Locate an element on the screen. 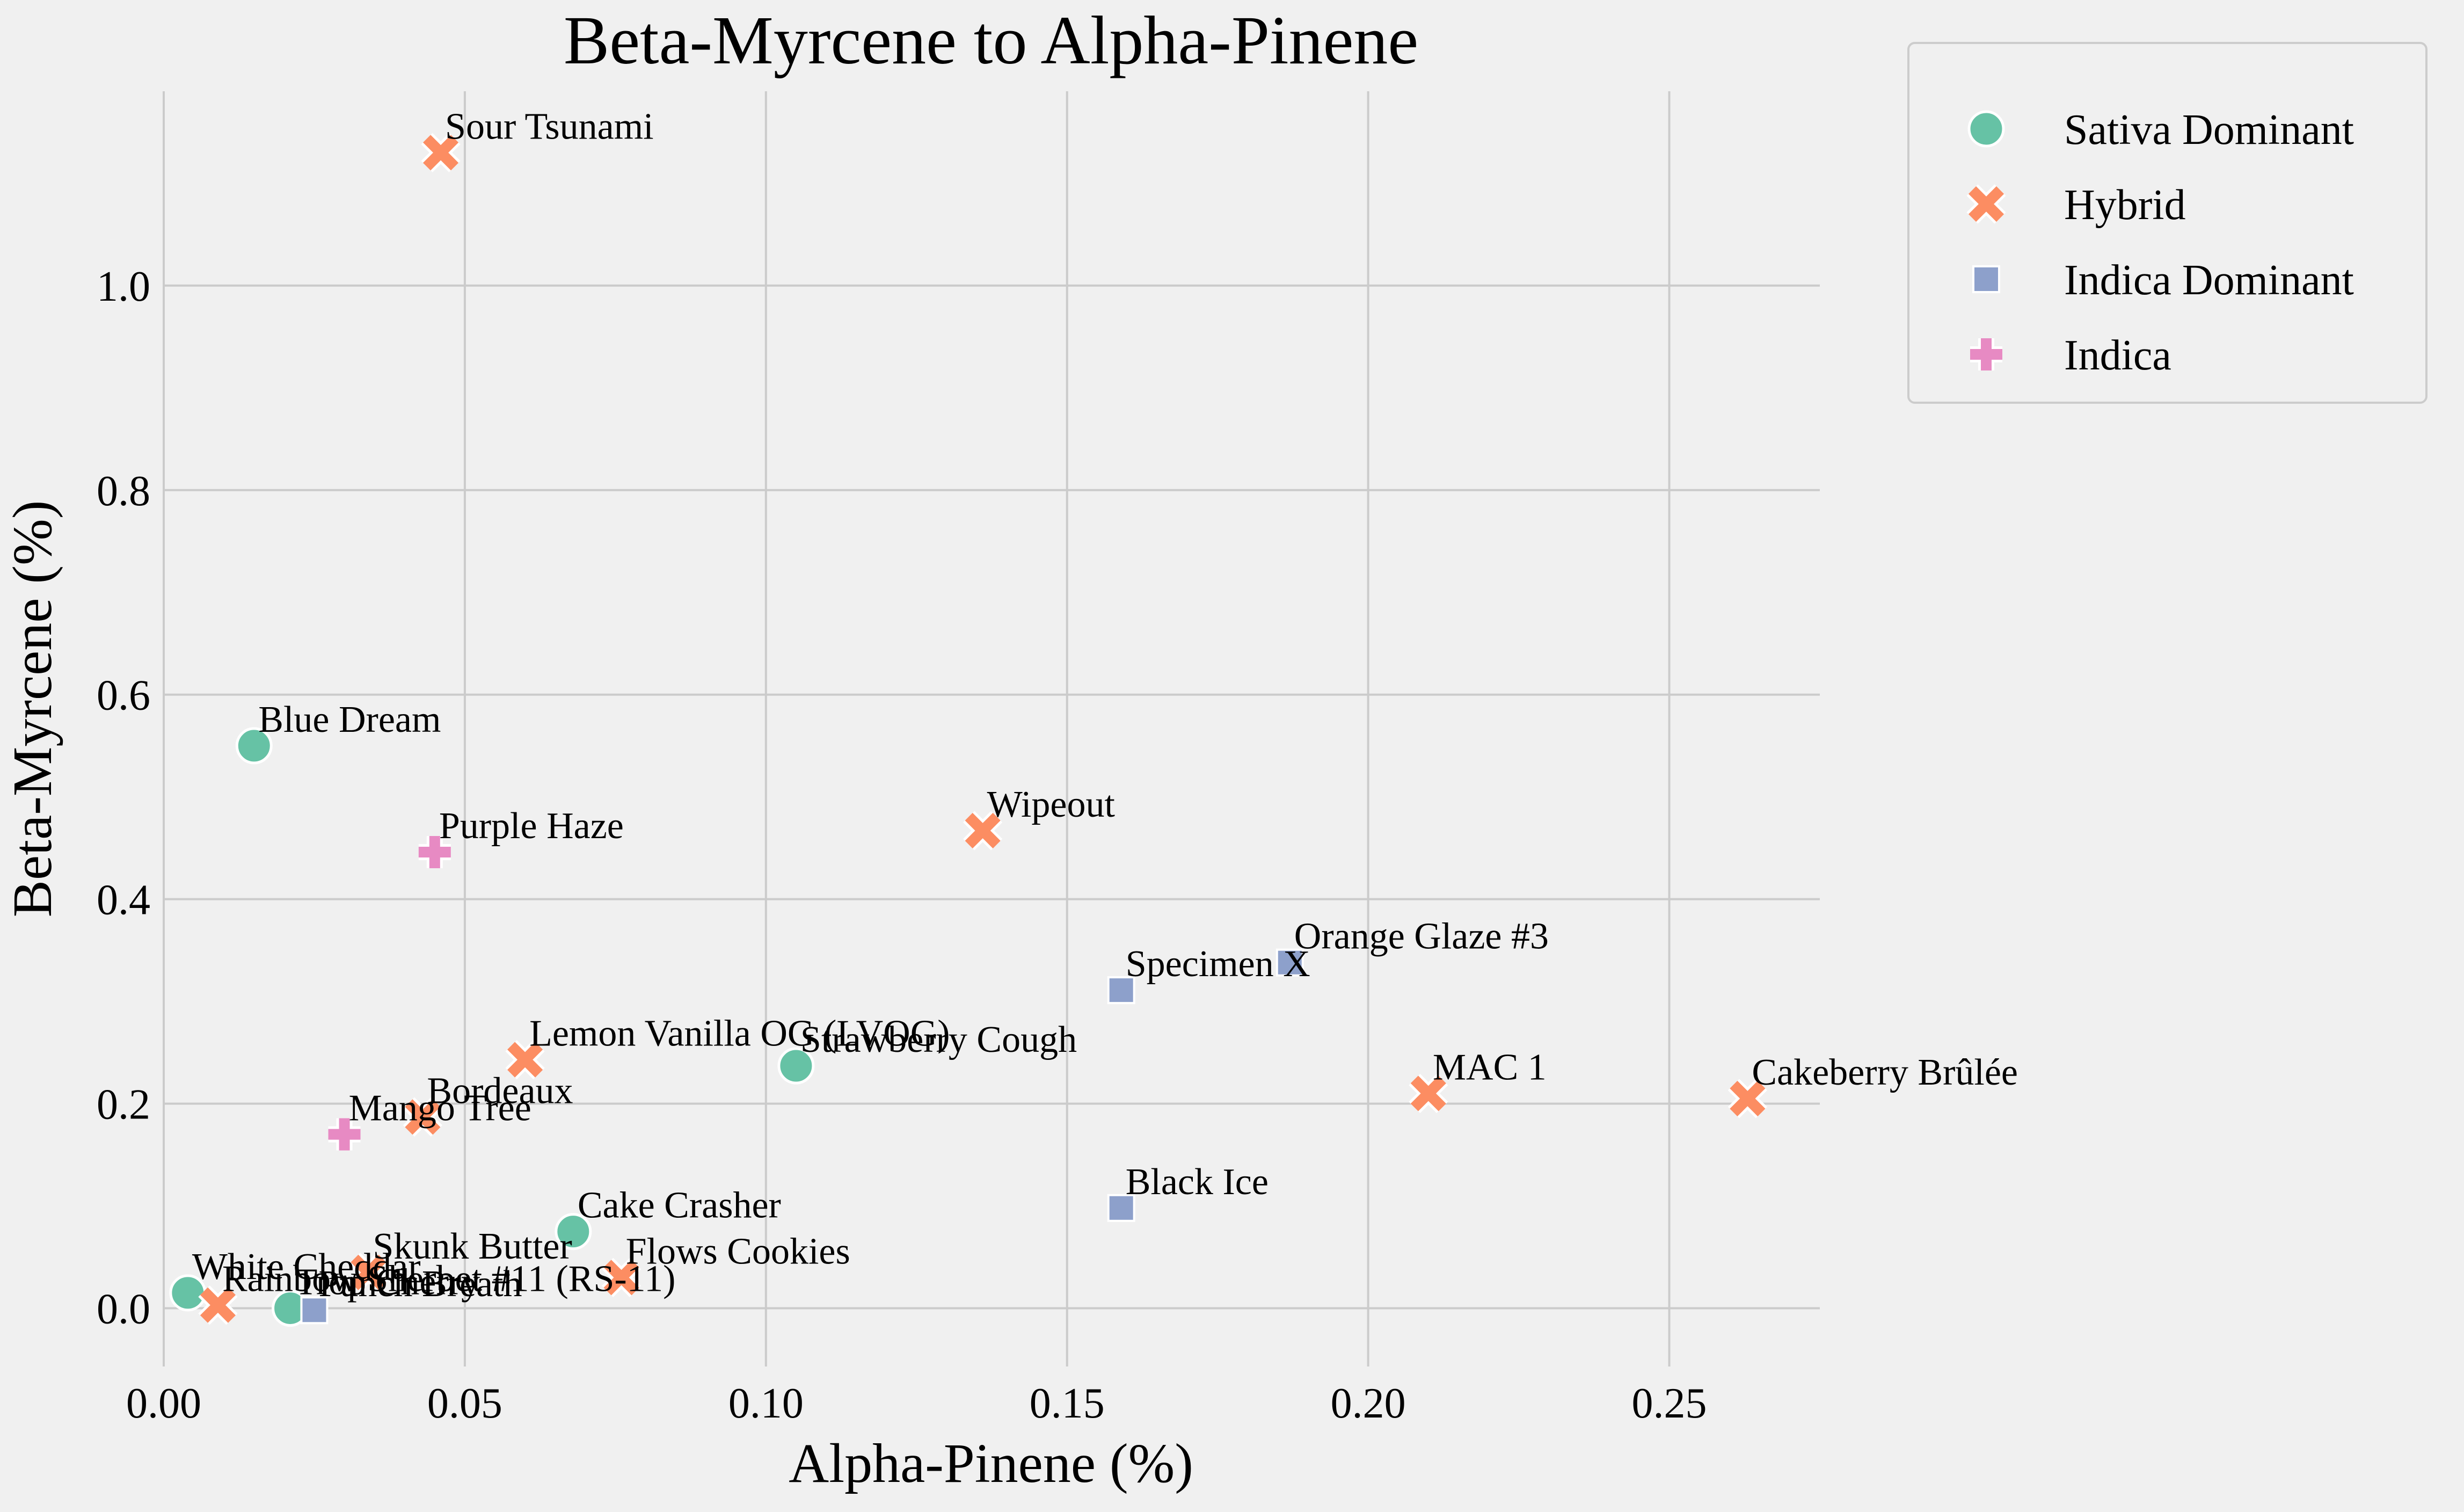 This screenshot has width=2464, height=1512. x-tick-label: 0.00 is located at coordinates (163, 1403).